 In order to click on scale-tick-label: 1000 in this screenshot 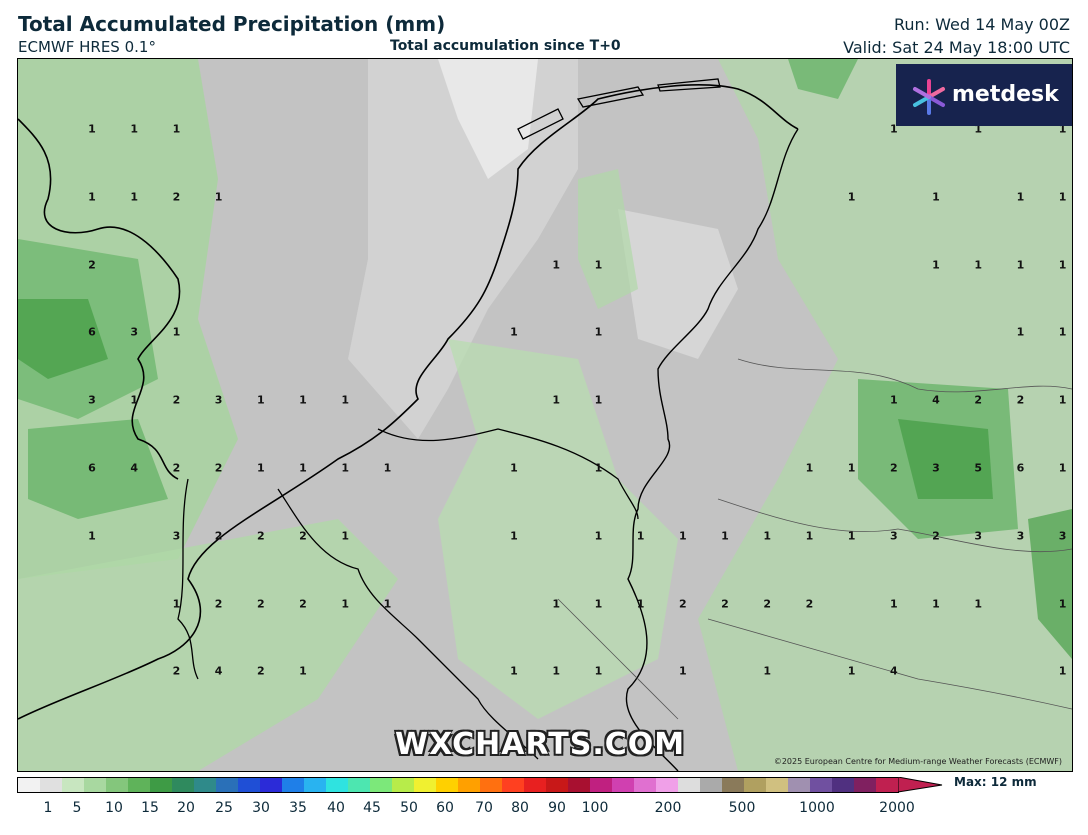, I will do `click(817, 808)`.